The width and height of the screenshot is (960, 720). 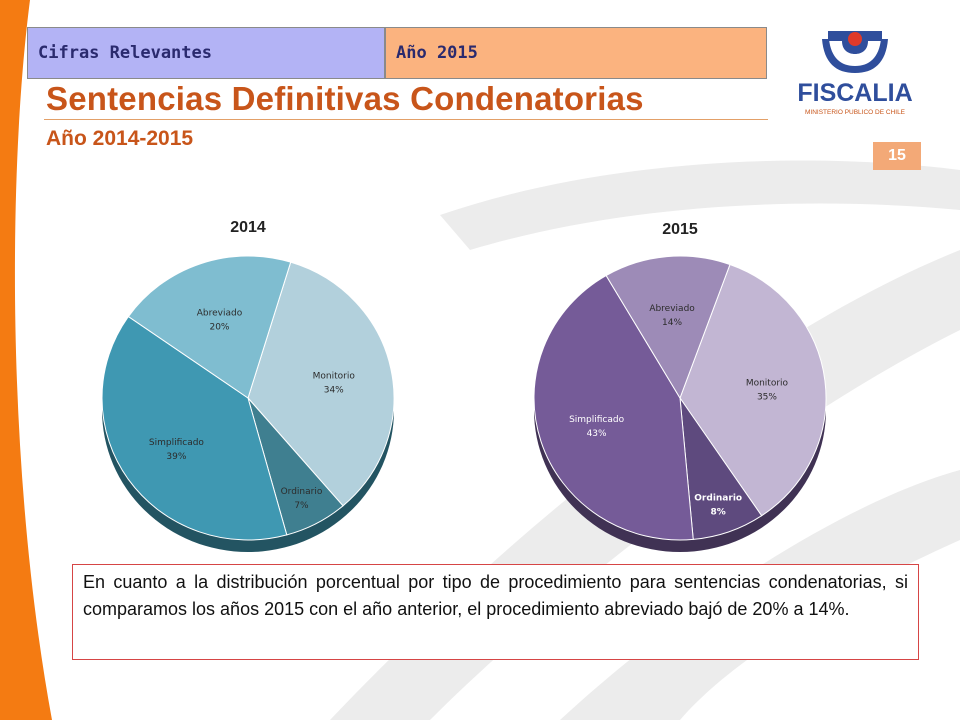 What do you see at coordinates (219, 327) in the screenshot?
I see `slice-label-value: 20%` at bounding box center [219, 327].